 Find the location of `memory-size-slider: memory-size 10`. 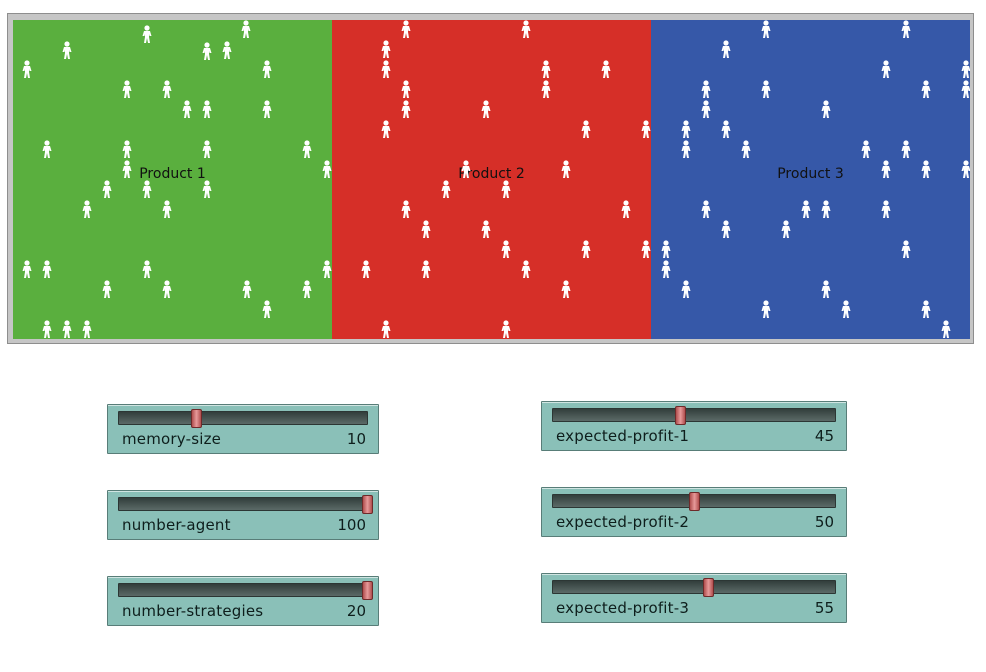

memory-size-slider: memory-size 10 is located at coordinates (243, 429).